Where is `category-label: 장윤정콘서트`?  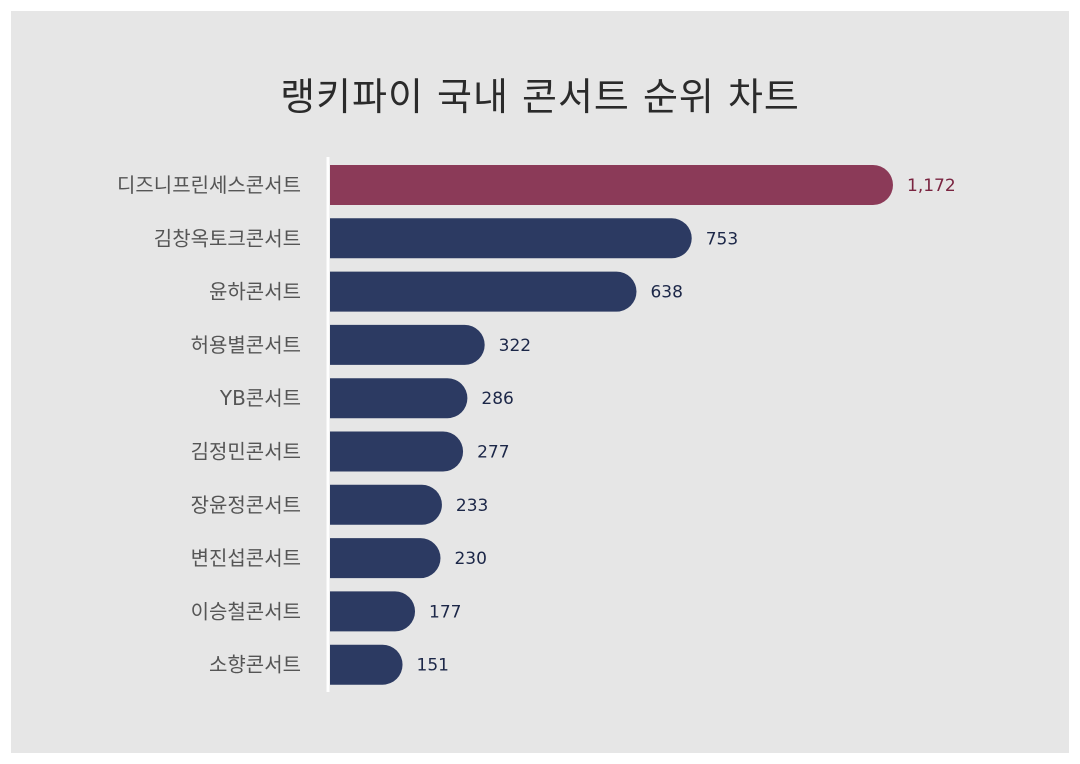 category-label: 장윤정콘서트 is located at coordinates (246, 505).